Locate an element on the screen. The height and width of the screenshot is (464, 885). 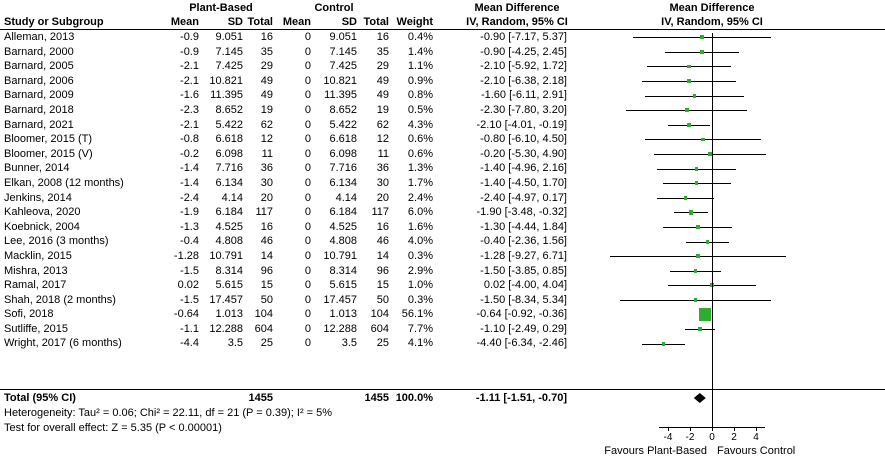
pb-total-value: 49 is located at coordinates (266, 80).